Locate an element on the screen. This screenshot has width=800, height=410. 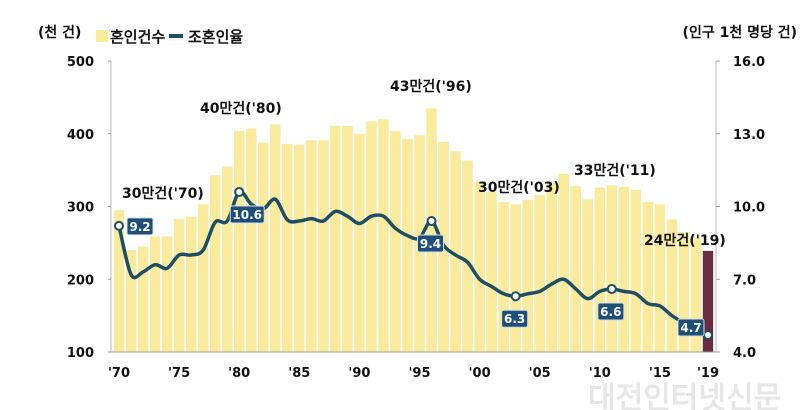
bar-1989 is located at coordinates (347, 238).